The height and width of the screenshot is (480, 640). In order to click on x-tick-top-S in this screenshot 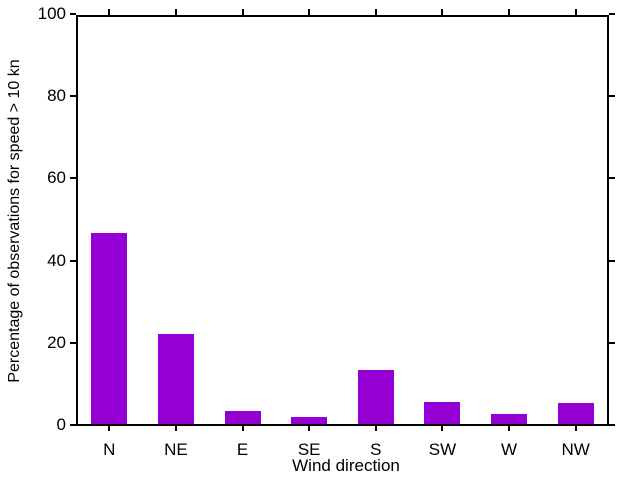, I will do `click(375, 12)`.